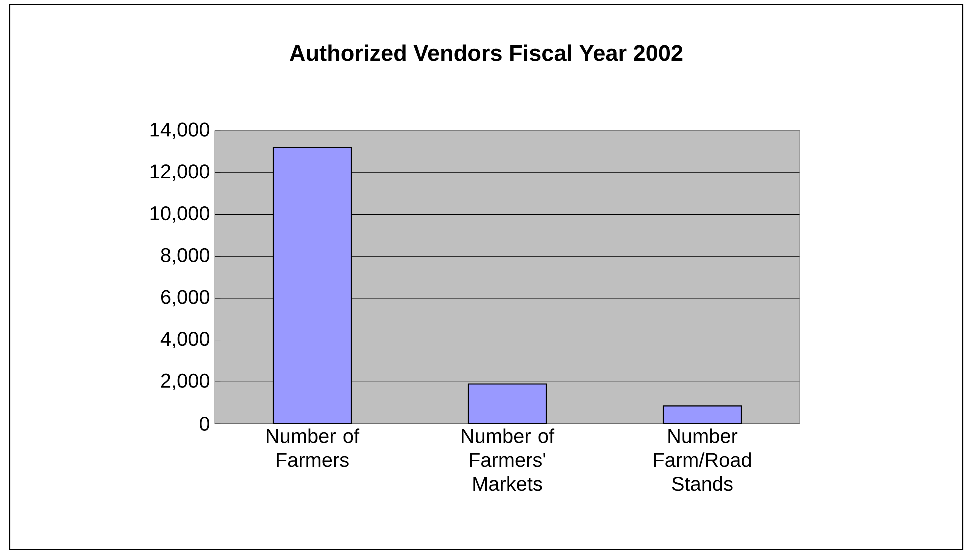 The width and height of the screenshot is (973, 553). What do you see at coordinates (180, 214) in the screenshot?
I see `y-tick-label: 10,000` at bounding box center [180, 214].